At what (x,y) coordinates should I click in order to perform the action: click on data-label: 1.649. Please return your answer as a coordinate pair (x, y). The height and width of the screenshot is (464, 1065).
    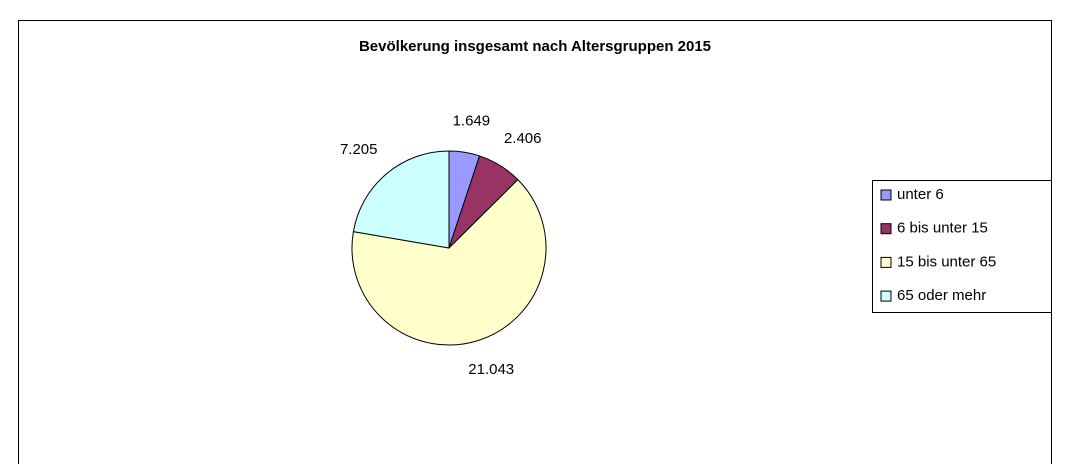
    Looking at the image, I should click on (472, 121).